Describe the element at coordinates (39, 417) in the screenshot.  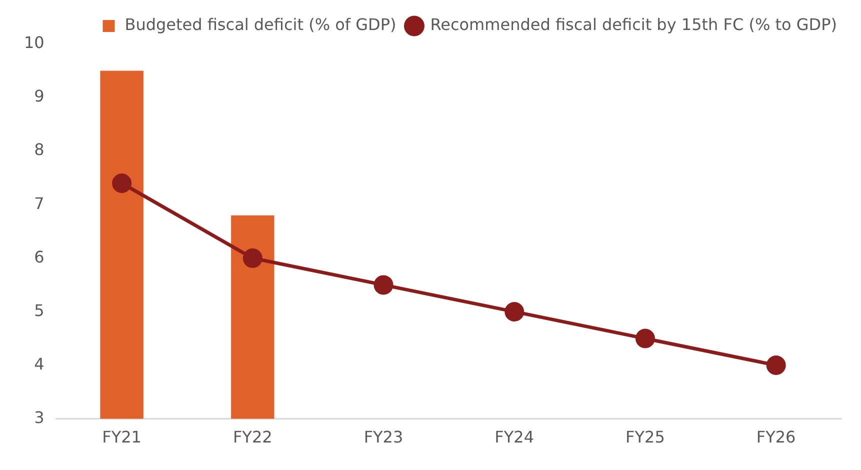
I see `y-tick-label: 3` at that location.